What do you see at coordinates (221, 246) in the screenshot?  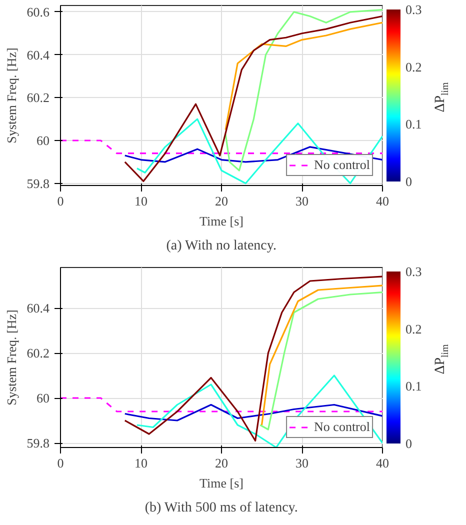 I see `text: (a) With no latency.` at bounding box center [221, 246].